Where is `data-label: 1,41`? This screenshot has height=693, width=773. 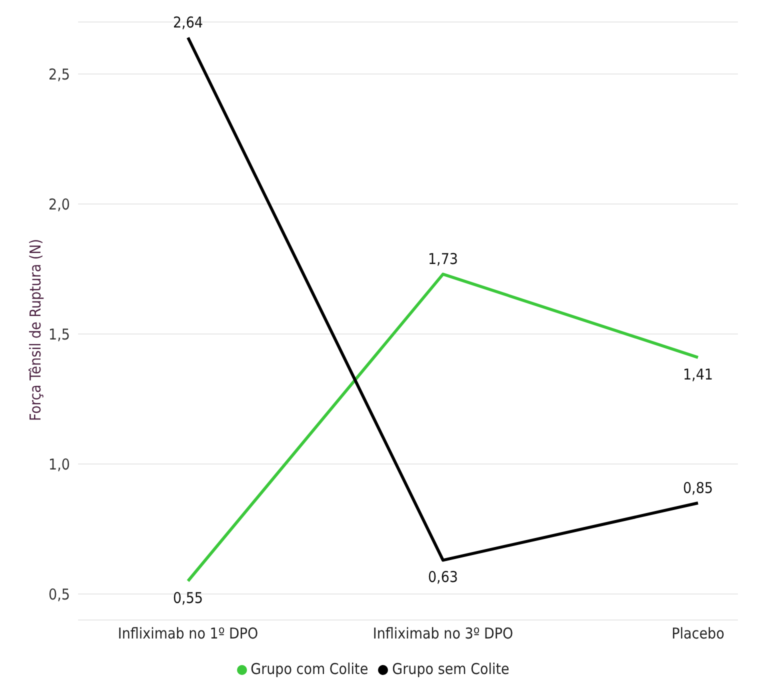 data-label: 1,41 is located at coordinates (698, 374).